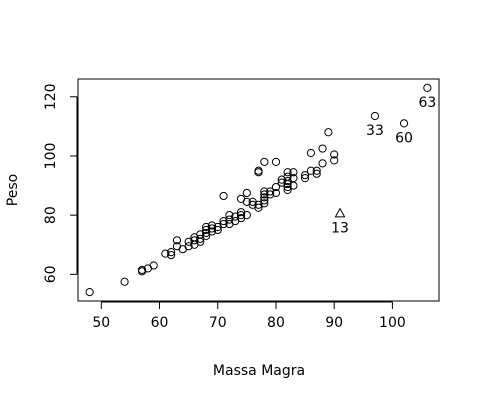  I want to click on data-point-triangle, so click(340, 212).